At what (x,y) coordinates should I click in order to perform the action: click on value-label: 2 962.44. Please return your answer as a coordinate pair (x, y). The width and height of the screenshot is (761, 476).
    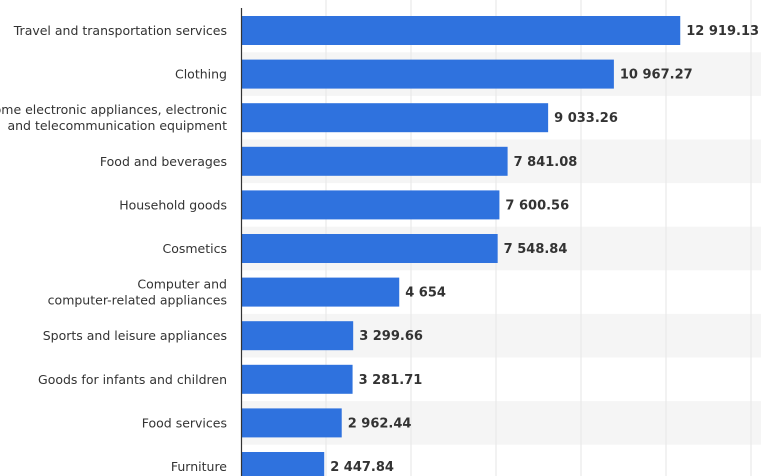
    Looking at the image, I should click on (380, 423).